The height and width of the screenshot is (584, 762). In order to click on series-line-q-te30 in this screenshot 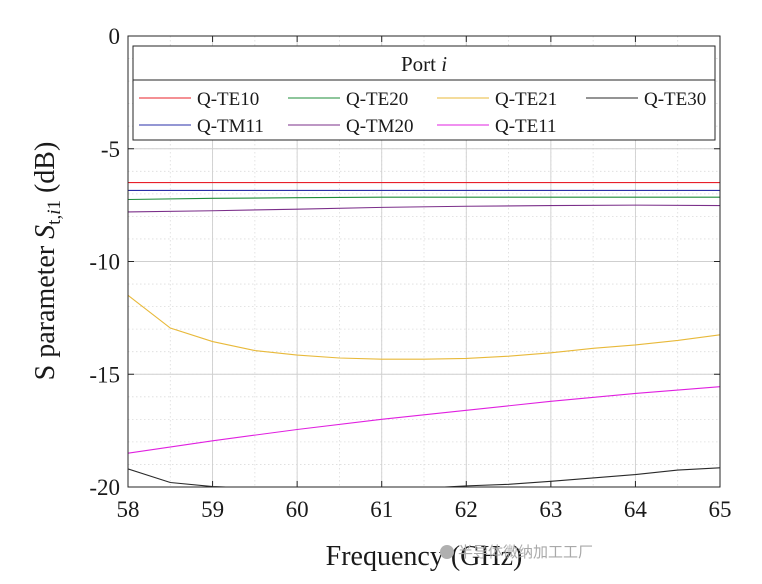, I will do `click(424, 477)`.